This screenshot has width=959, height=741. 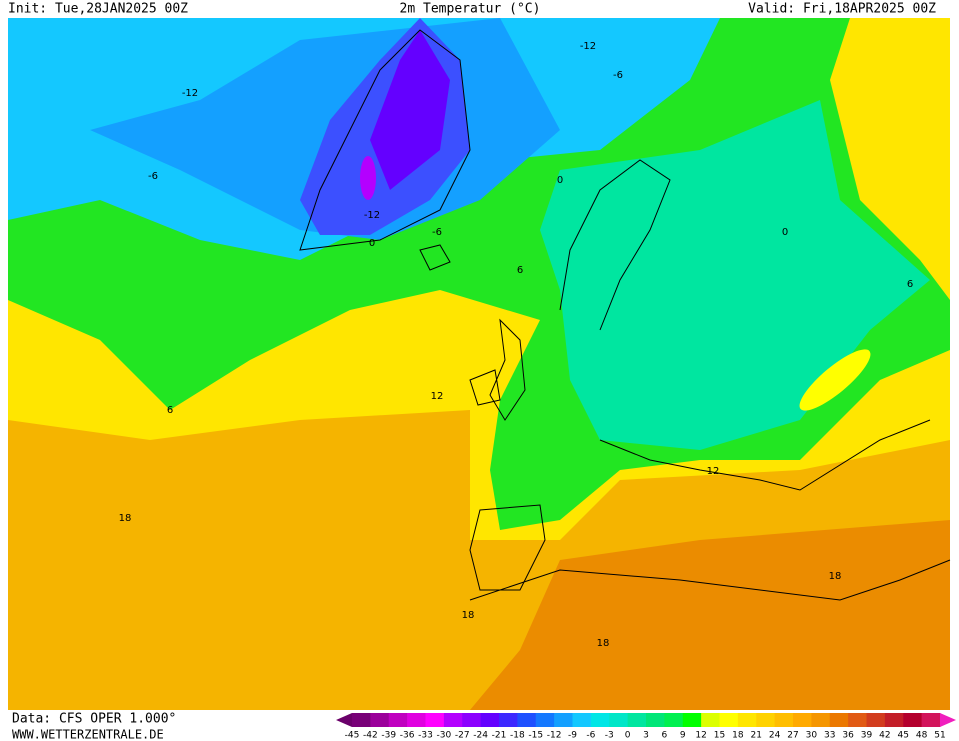 What do you see at coordinates (609, 736) in the screenshot?
I see `colorbar-tick-label: -3` at bounding box center [609, 736].